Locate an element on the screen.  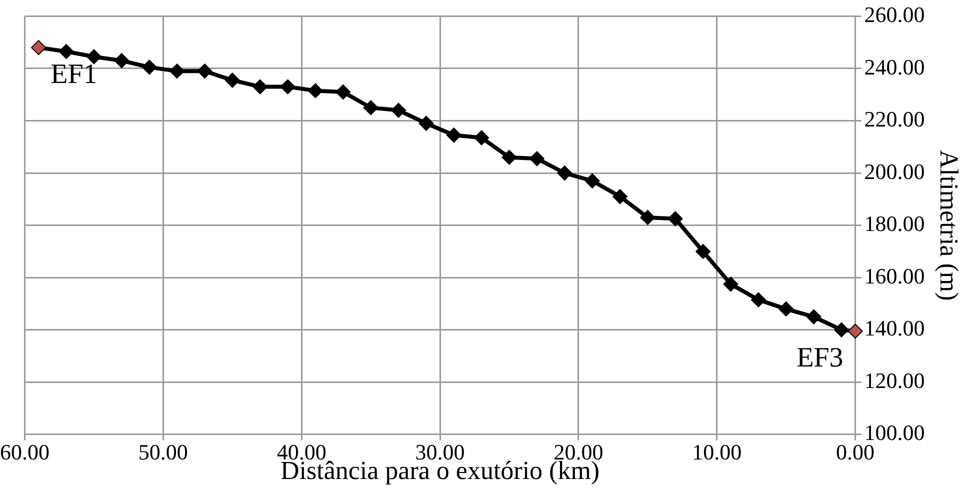
y-tick-label: 160.00 is located at coordinates (894, 275).